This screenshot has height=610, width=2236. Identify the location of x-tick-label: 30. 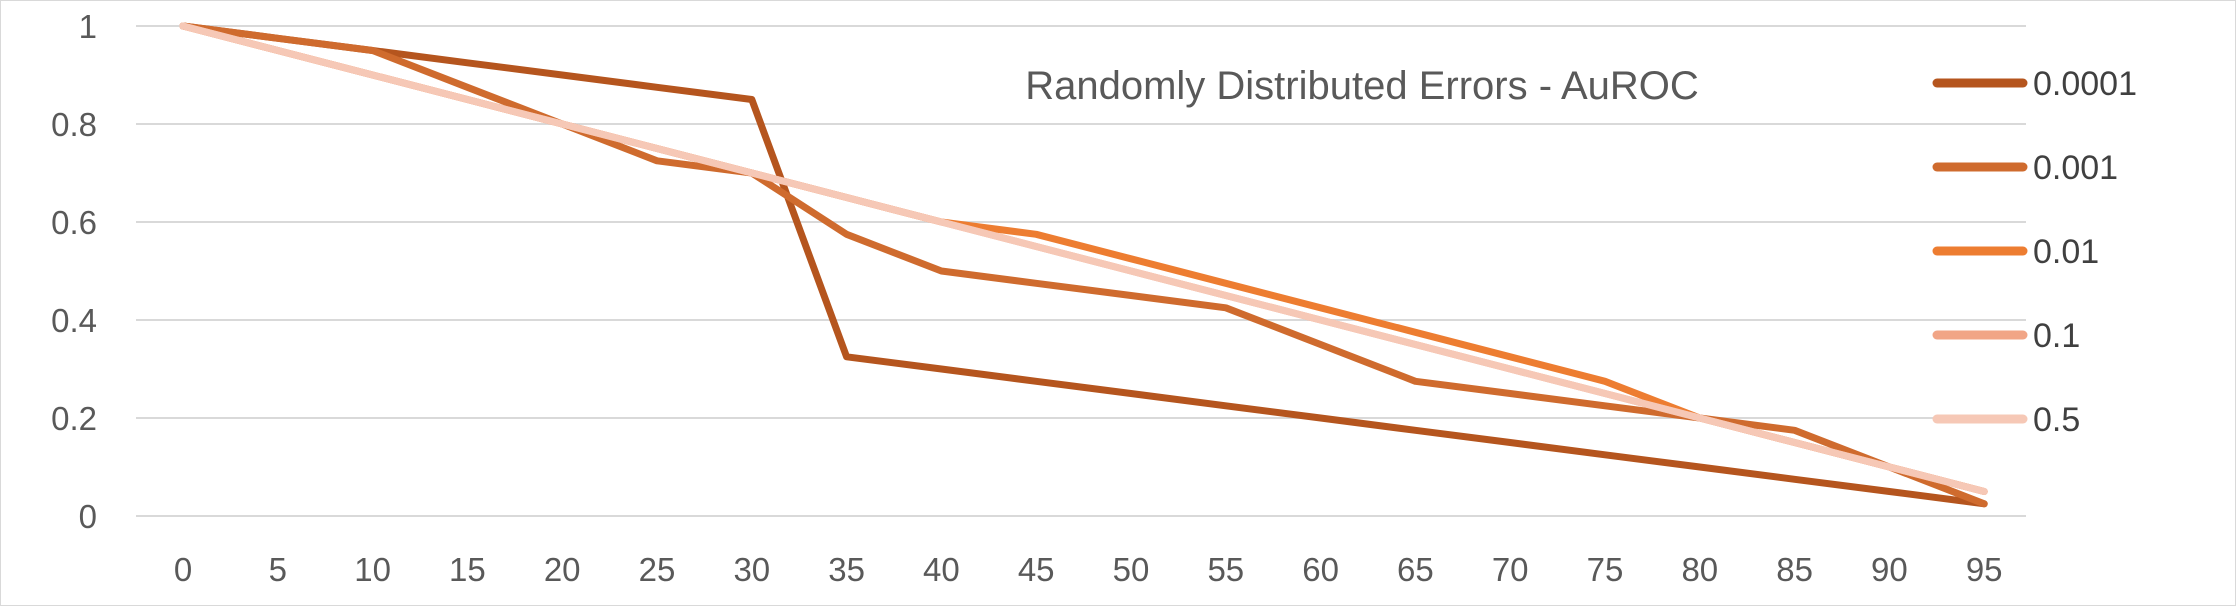
(751, 569).